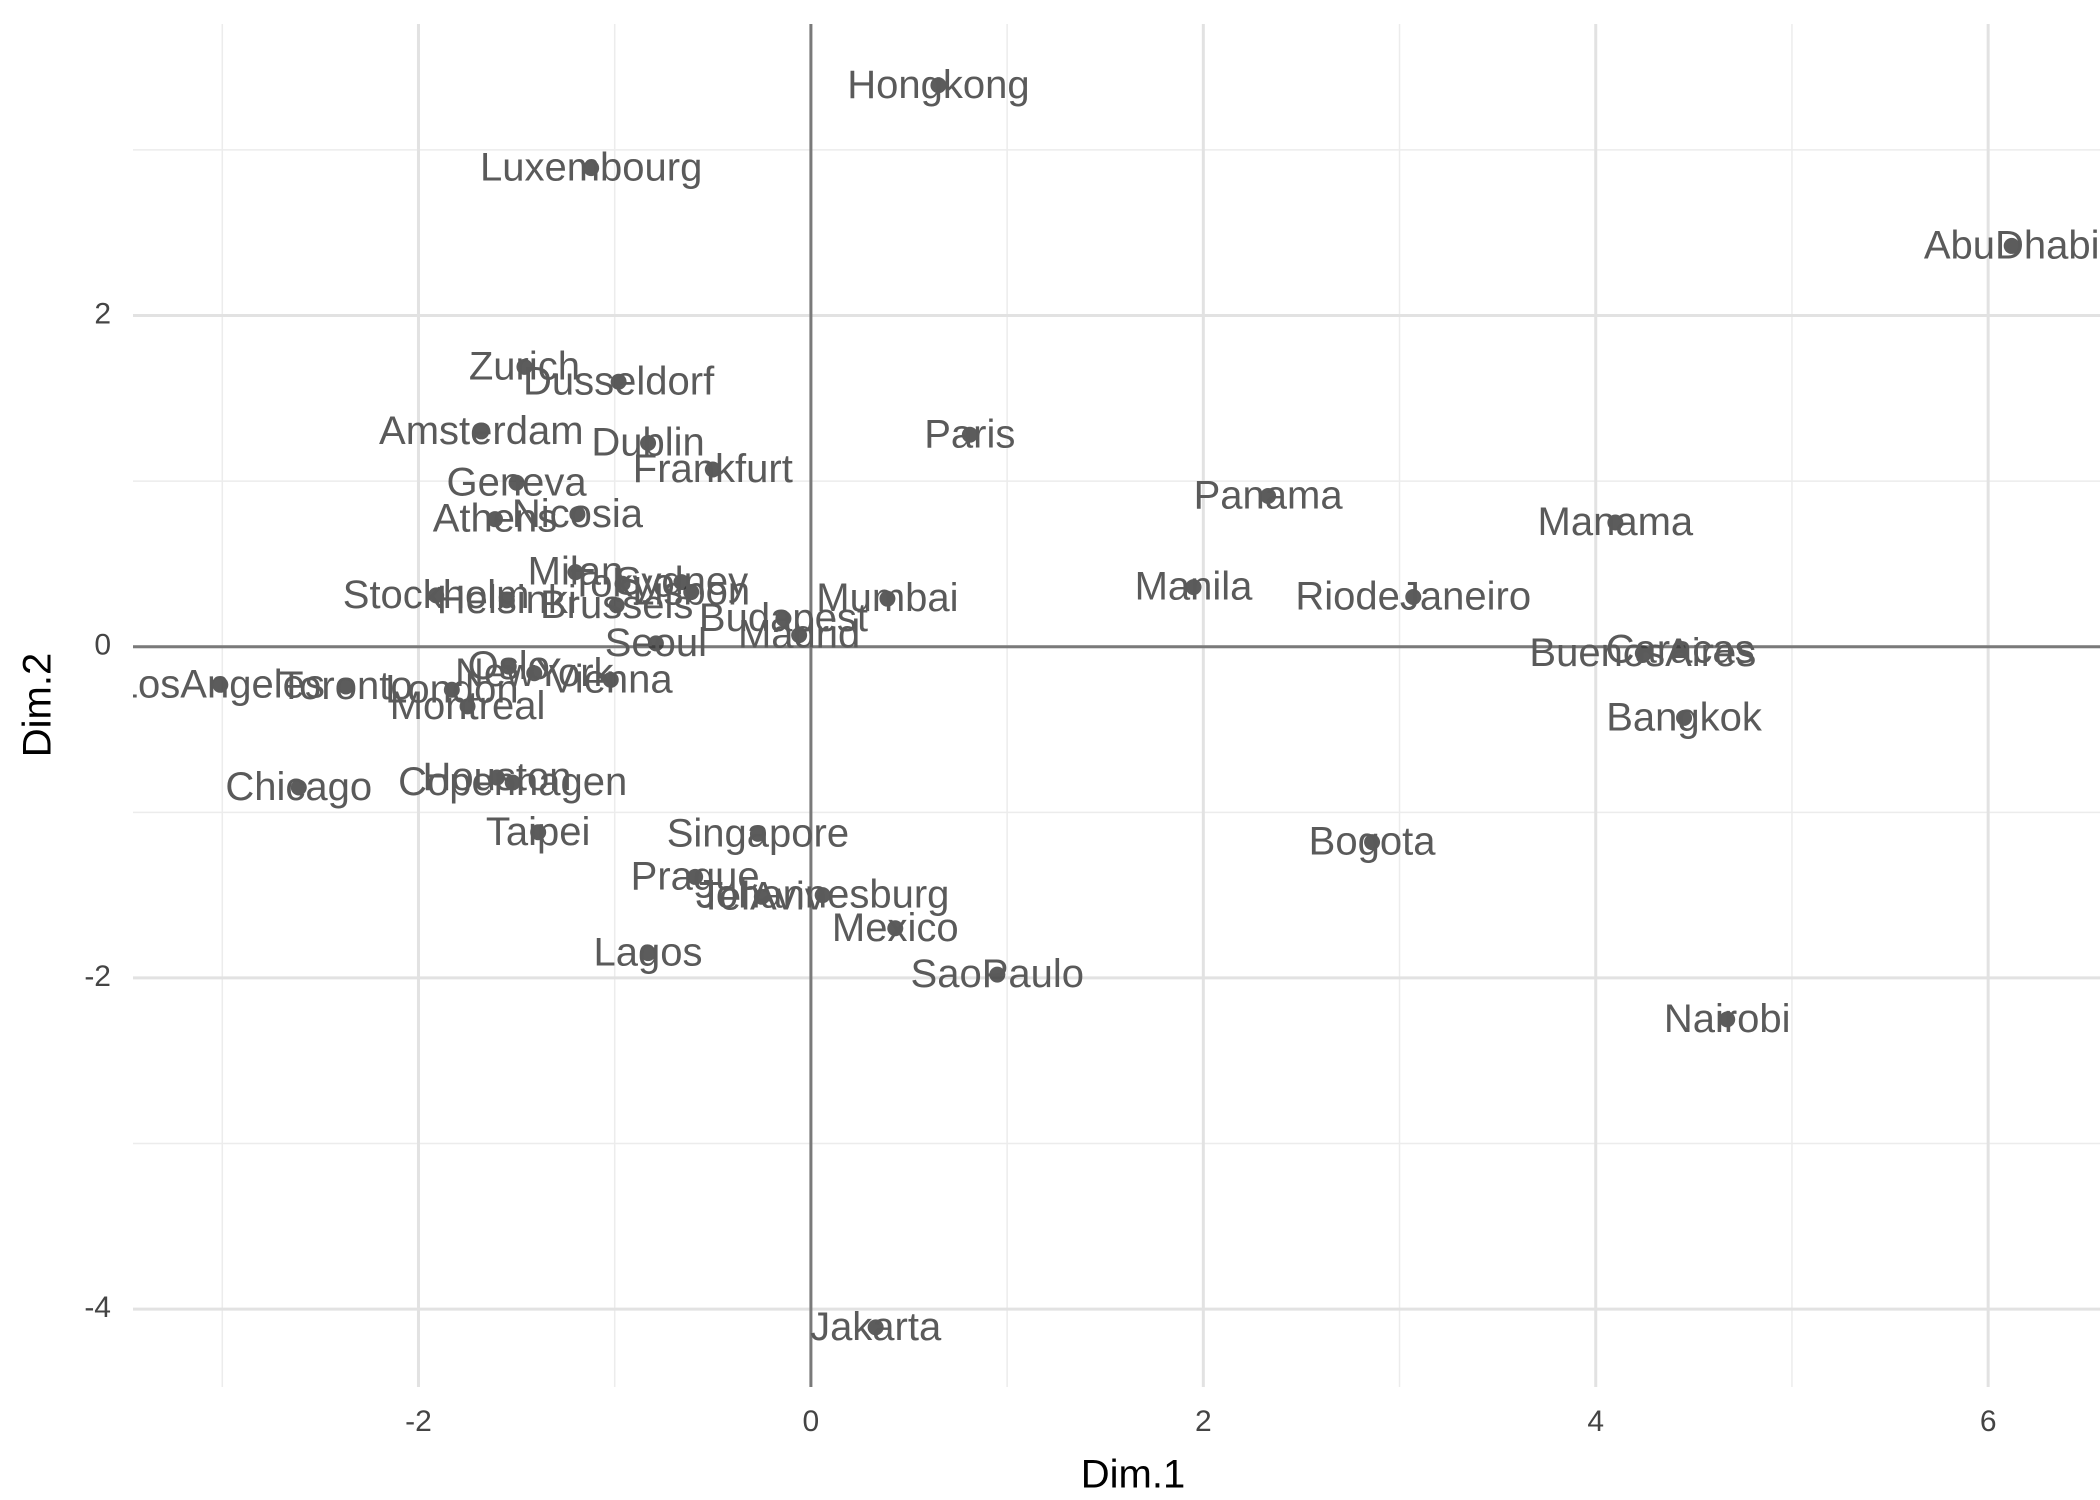 This screenshot has width=2100, height=1500. What do you see at coordinates (102, 313) in the screenshot?
I see `y-tick-label: 2` at bounding box center [102, 313].